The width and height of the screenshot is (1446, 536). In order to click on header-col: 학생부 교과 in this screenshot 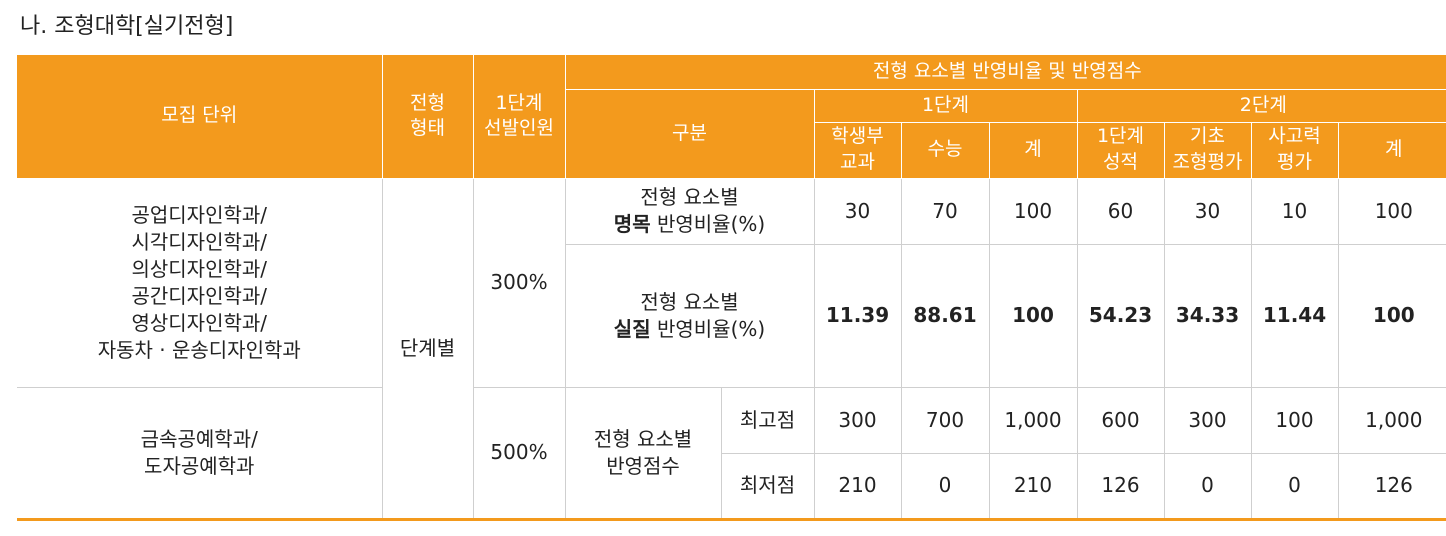, I will do `click(858, 150)`.